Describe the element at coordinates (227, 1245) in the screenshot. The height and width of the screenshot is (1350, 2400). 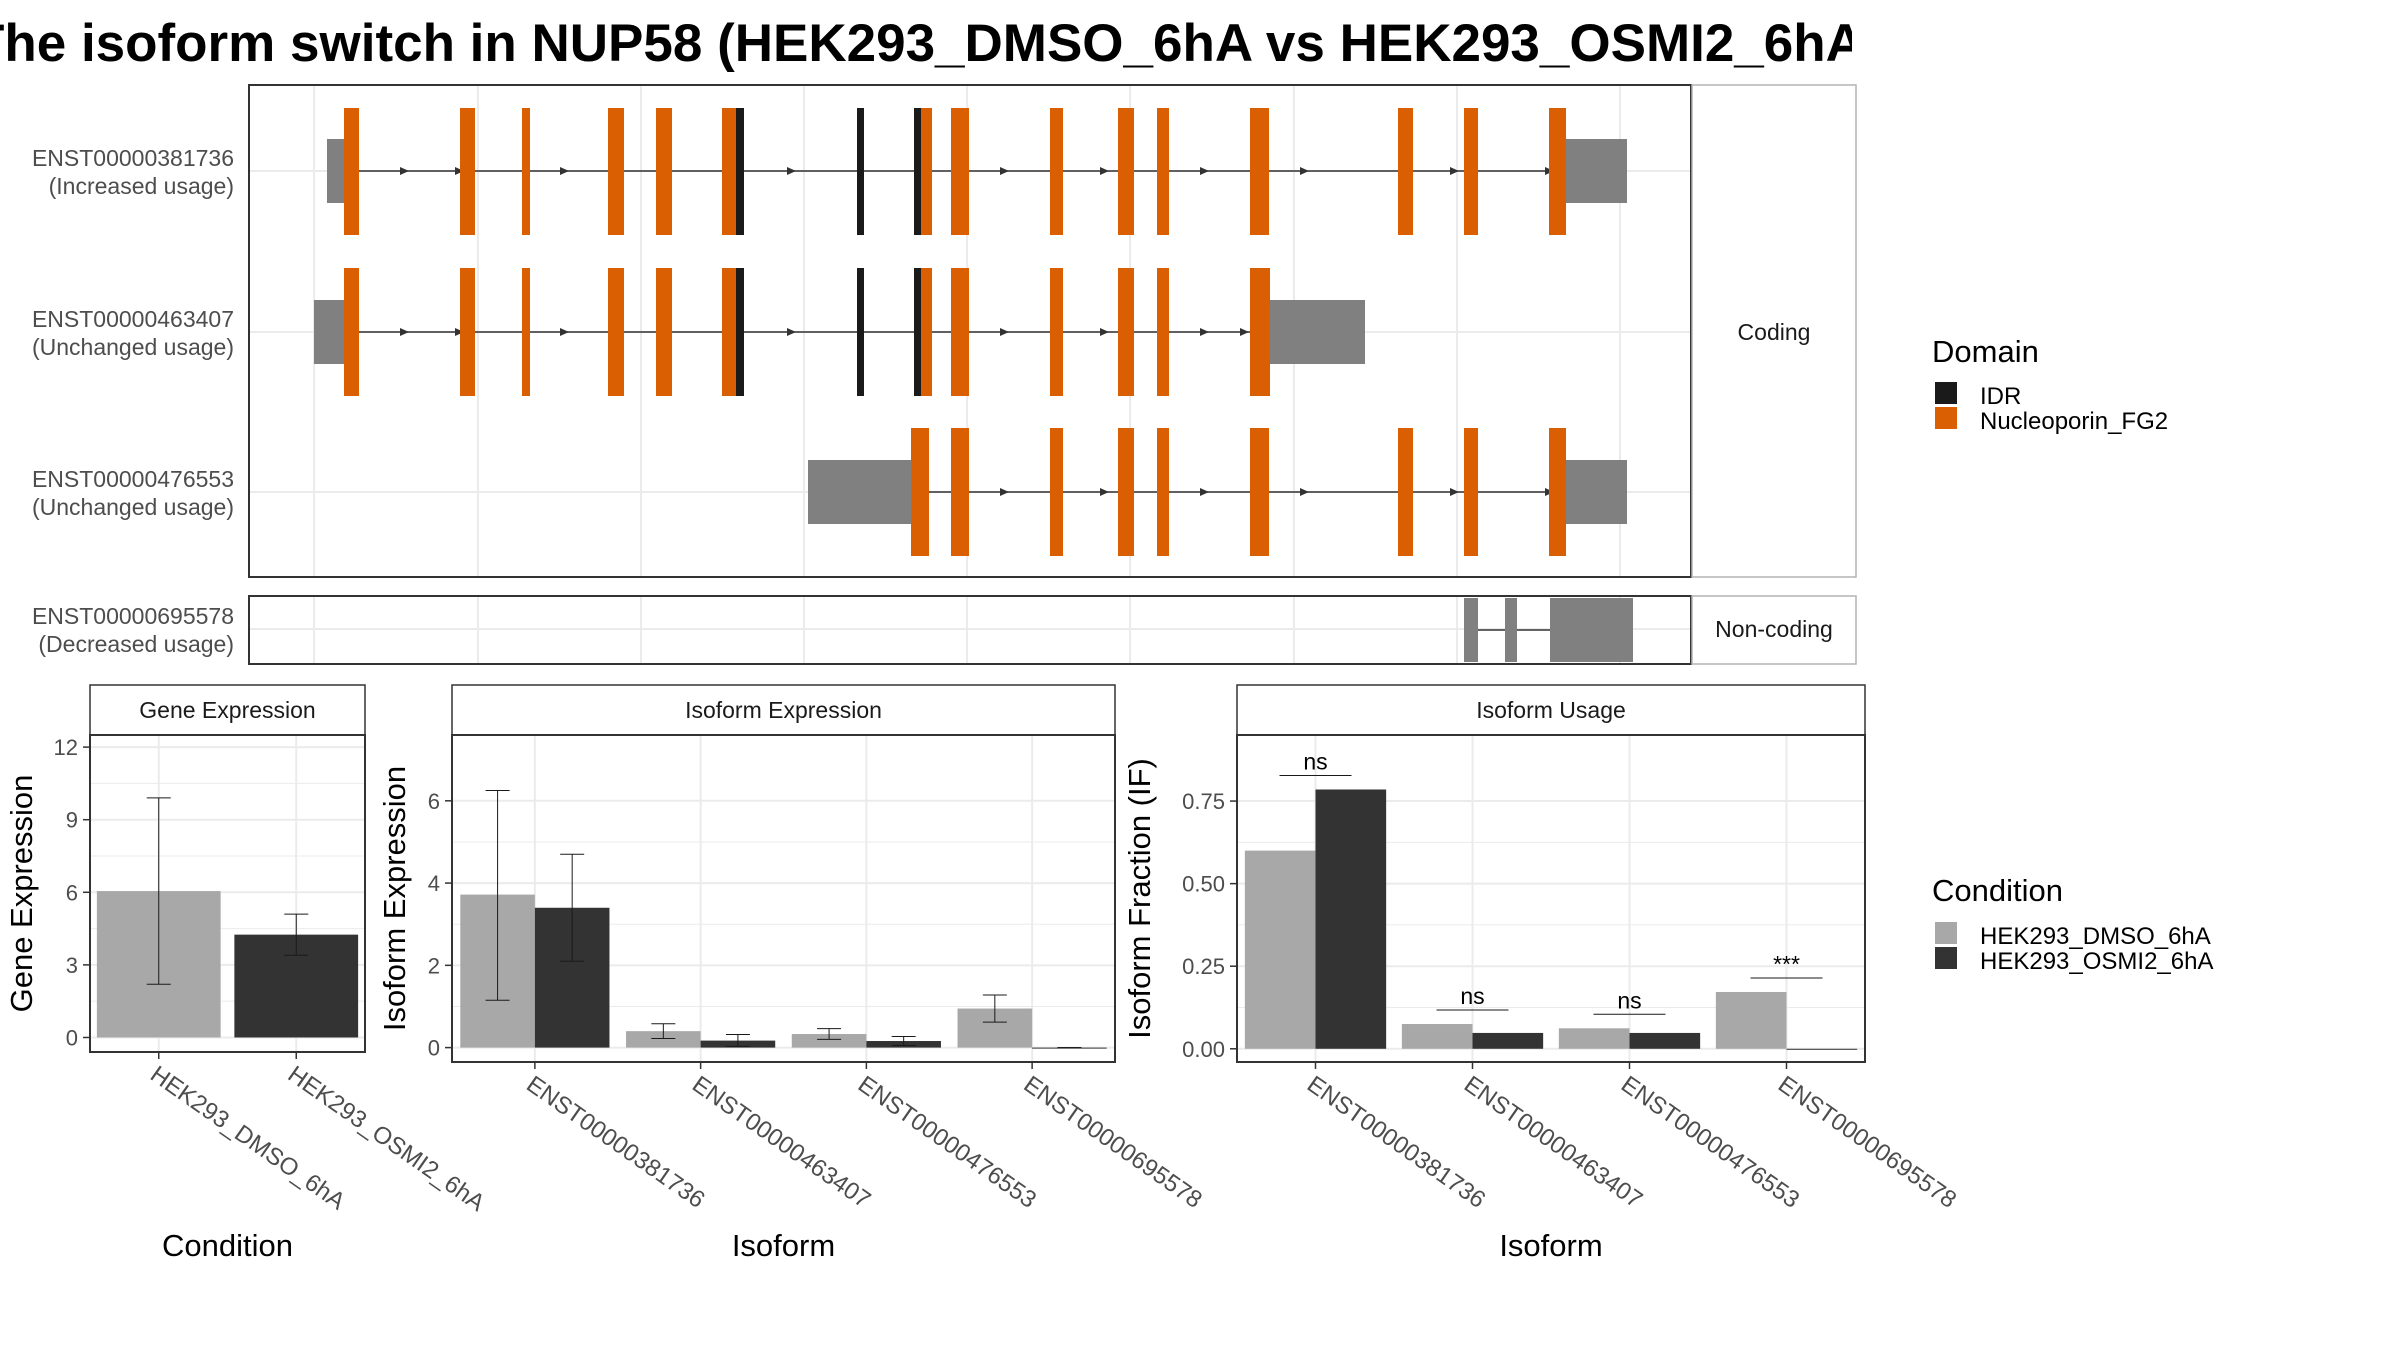
I see `x-axis-title: Condition` at that location.